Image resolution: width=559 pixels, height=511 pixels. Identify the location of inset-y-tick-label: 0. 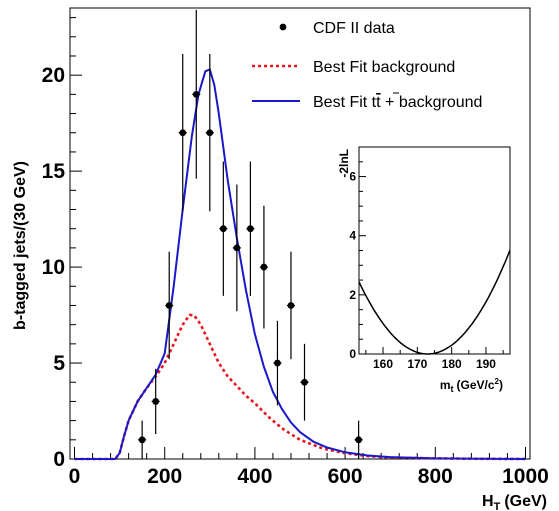
(352, 354).